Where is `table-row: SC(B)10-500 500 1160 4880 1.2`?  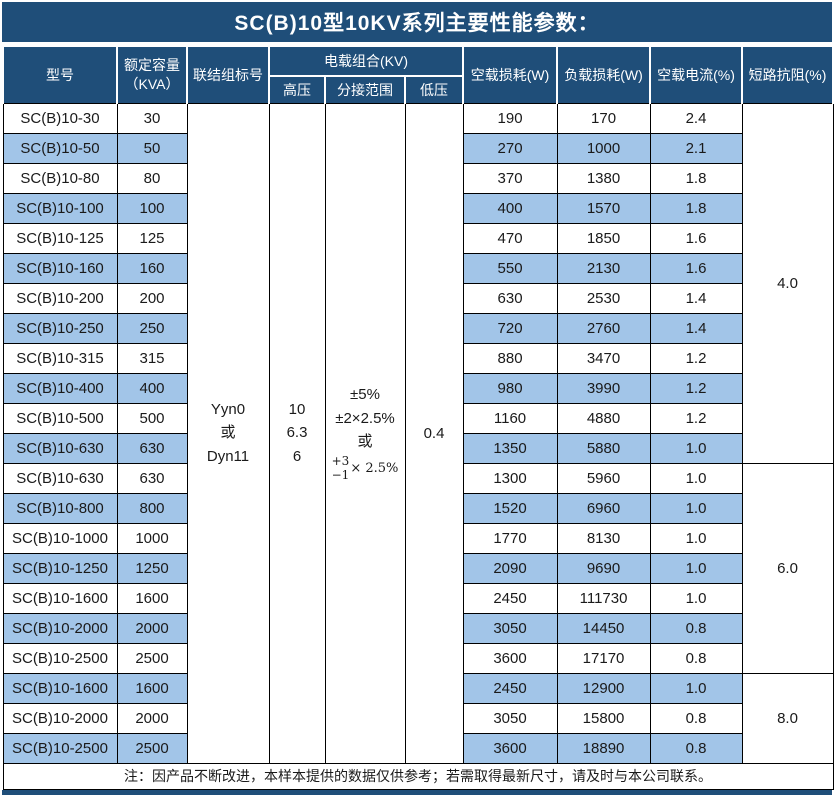
table-row: SC(B)10-500 500 1160 4880 1.2 is located at coordinates (417, 418).